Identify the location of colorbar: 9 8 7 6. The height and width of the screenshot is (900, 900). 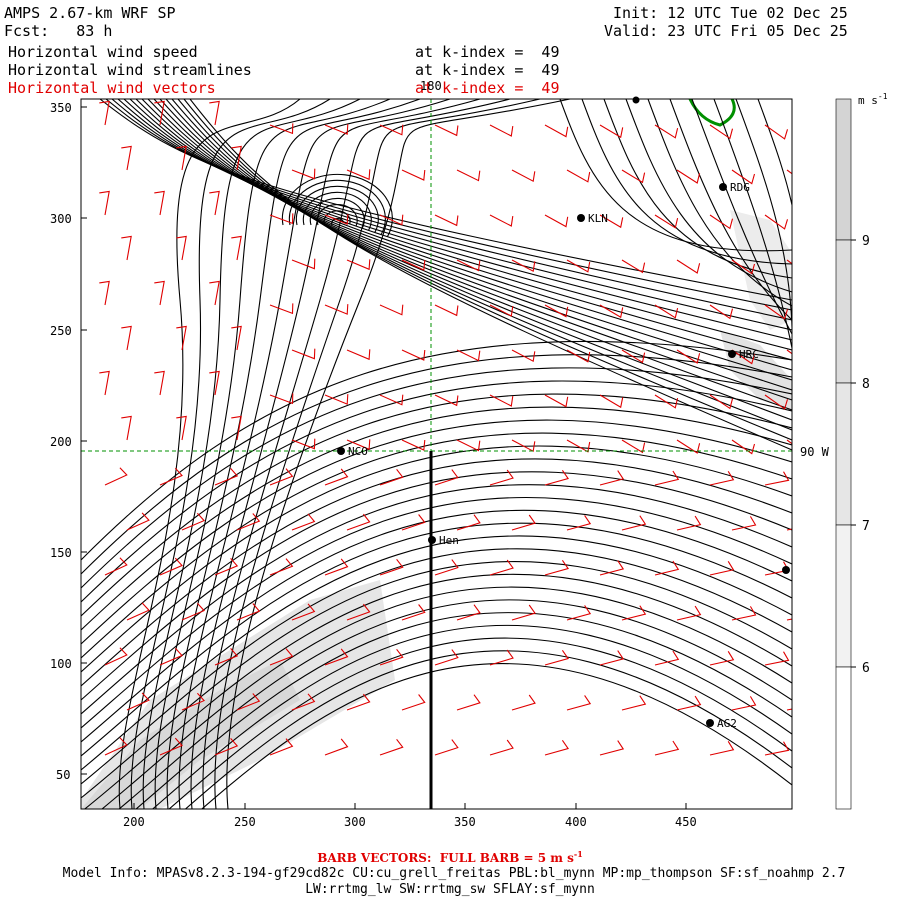
(852, 454).